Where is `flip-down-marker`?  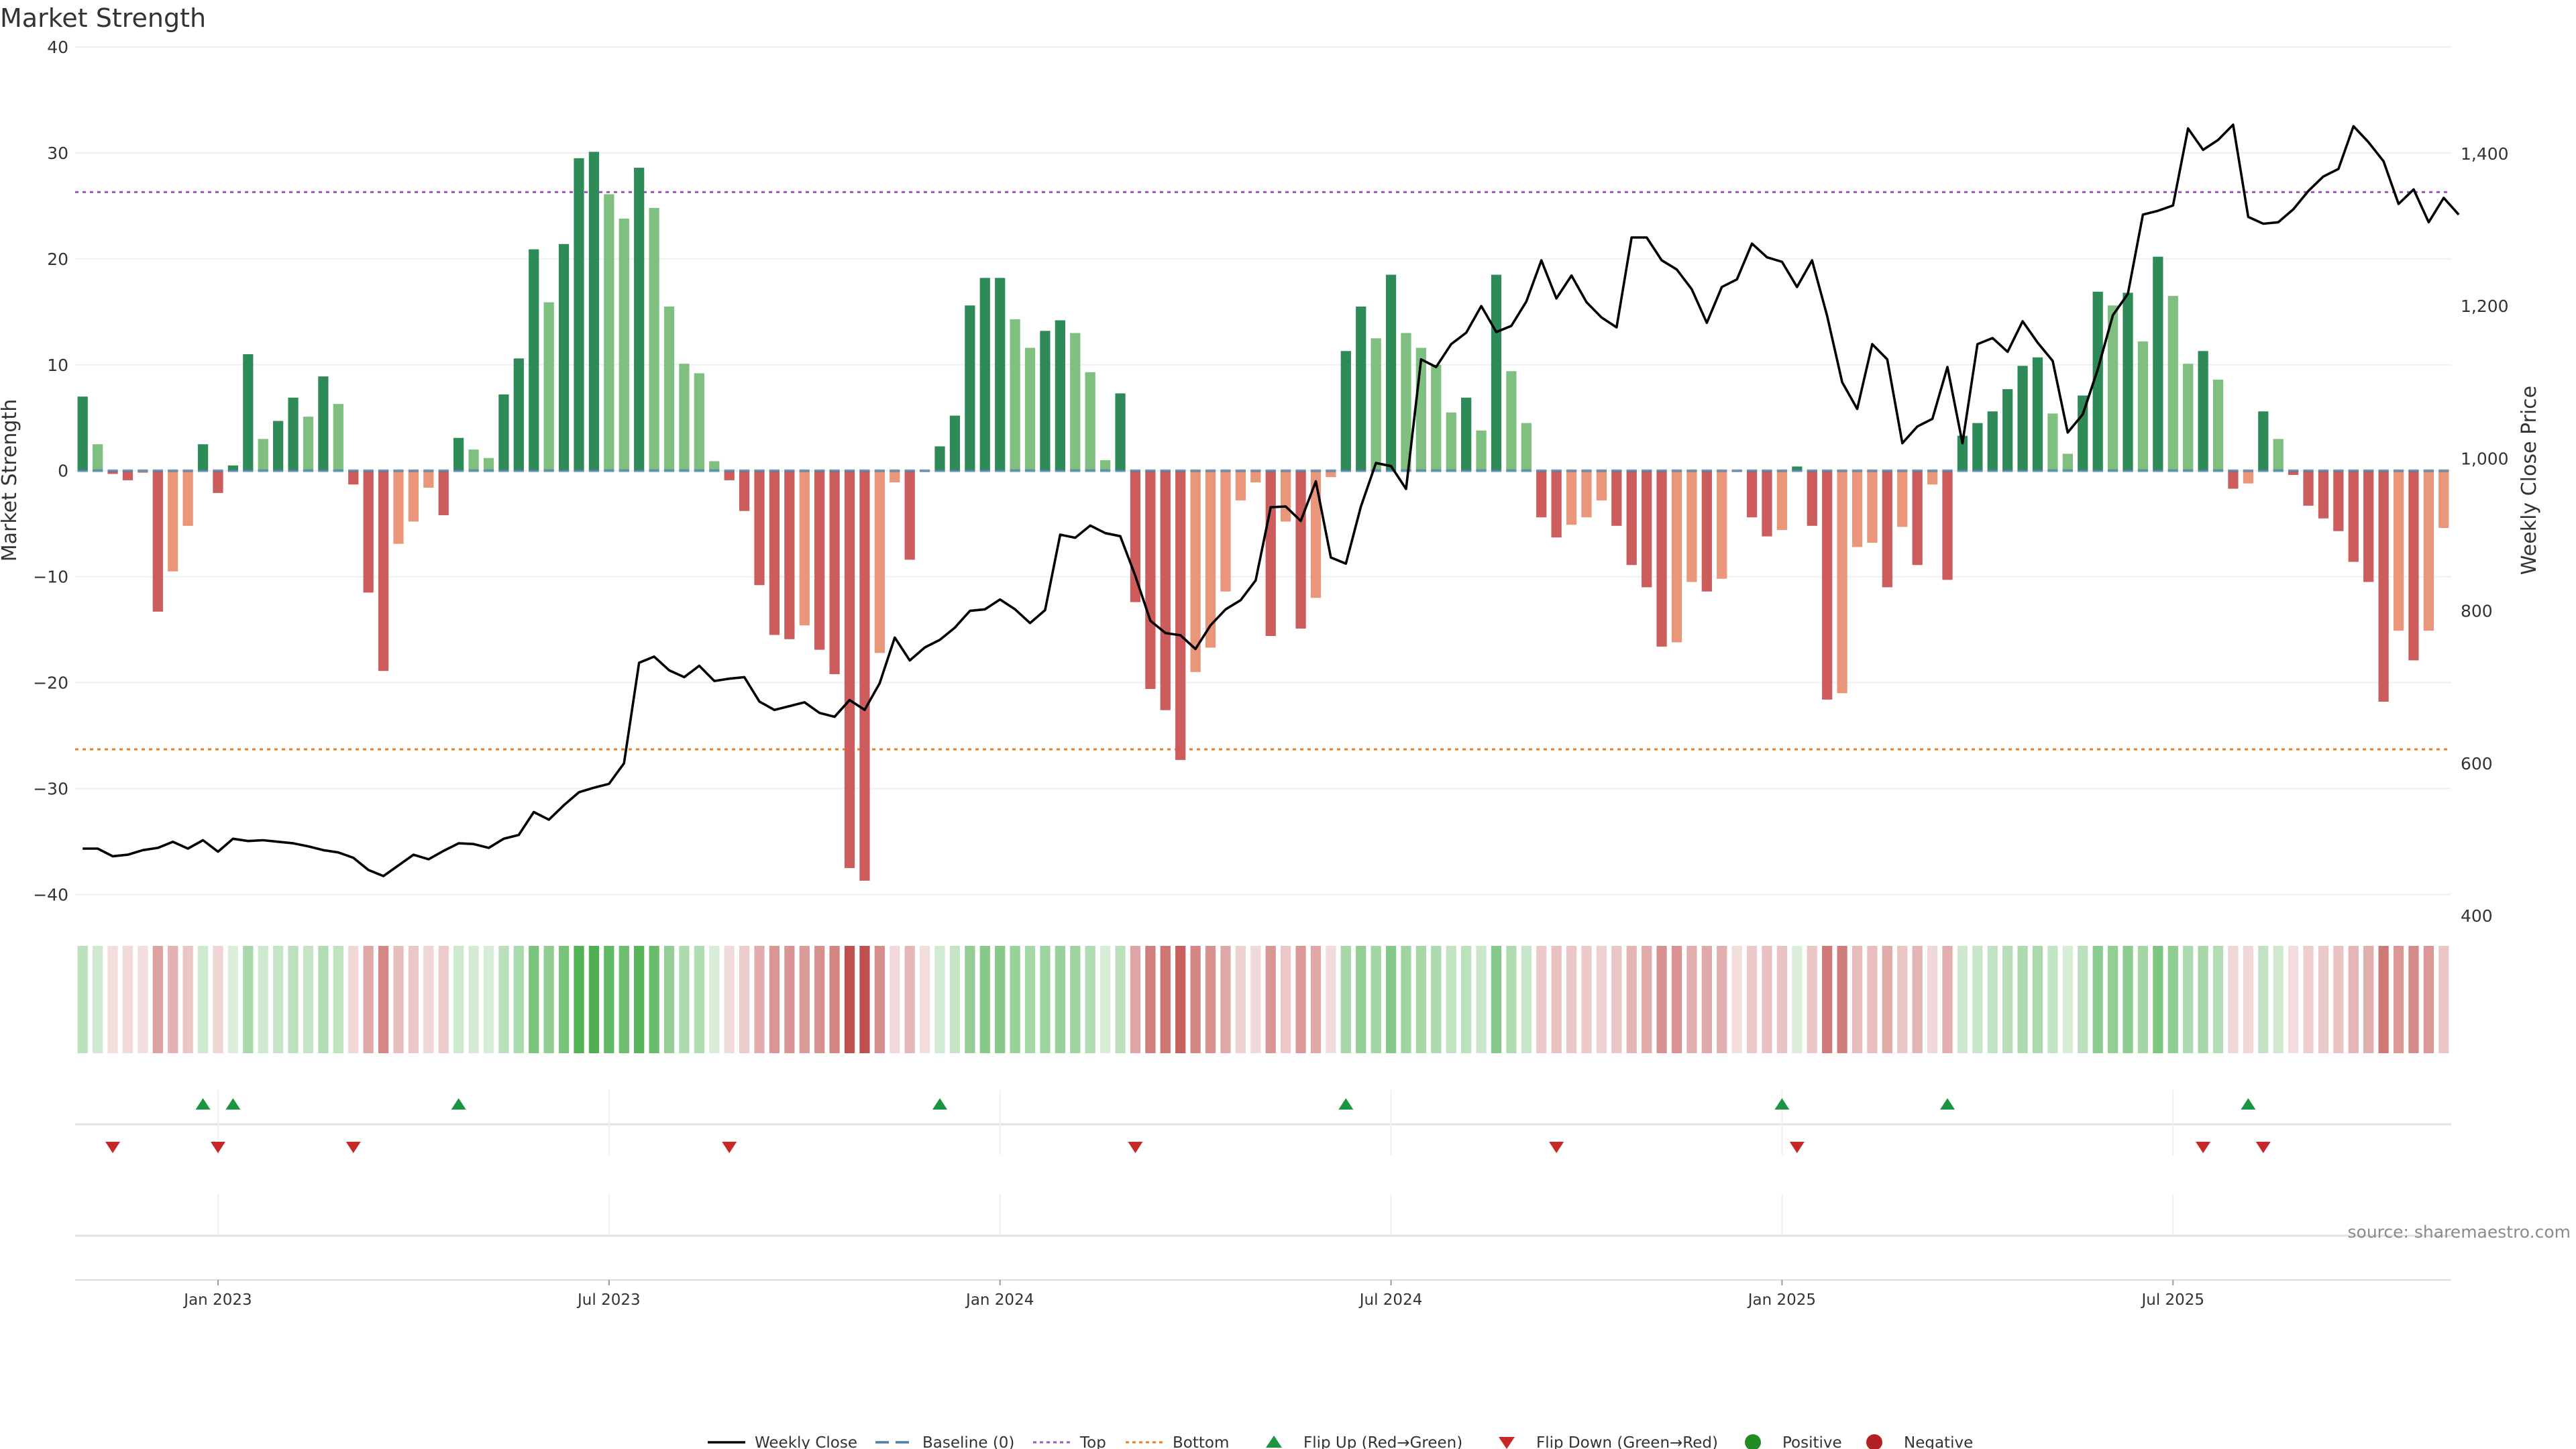 flip-down-marker is located at coordinates (353, 1147).